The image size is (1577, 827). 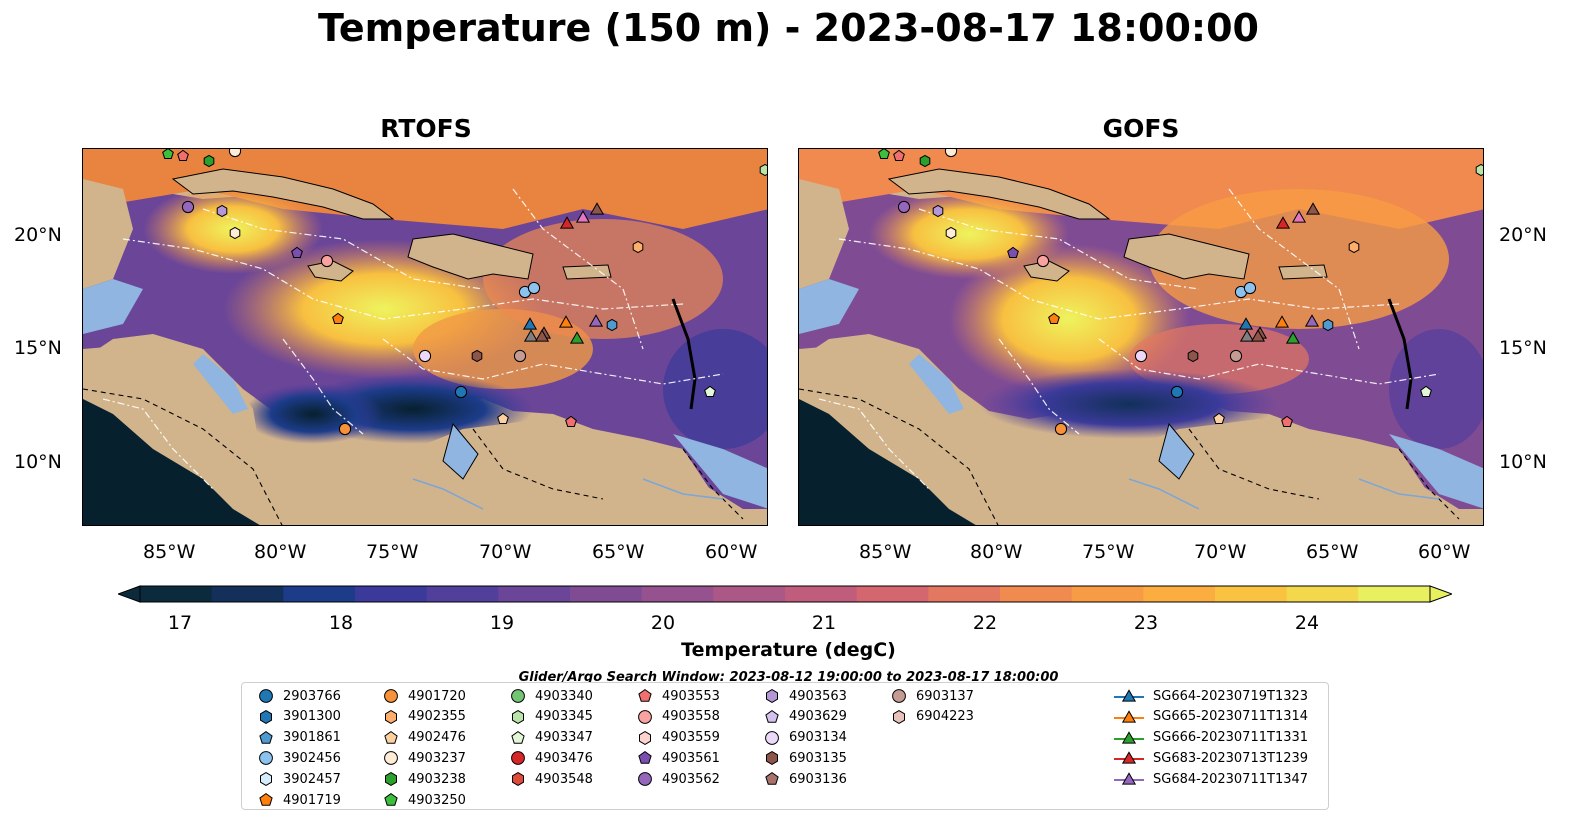 What do you see at coordinates (299, 758) in the screenshot?
I see `legend-item: 3902456` at bounding box center [299, 758].